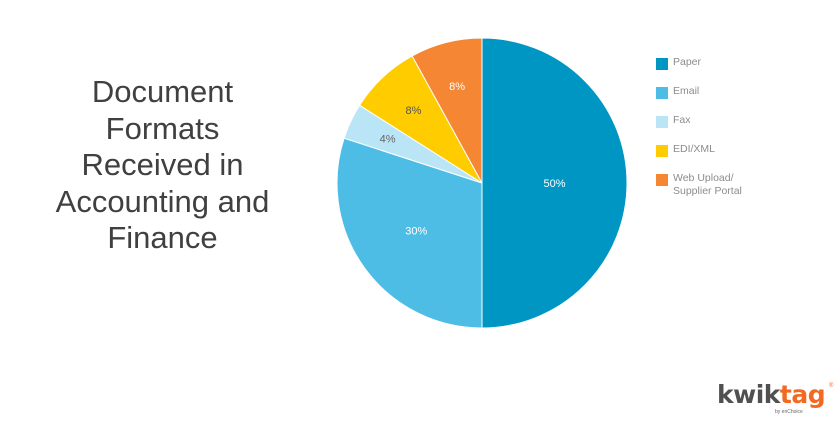  What do you see at coordinates (831, 386) in the screenshot?
I see `logo-trademark: ®` at bounding box center [831, 386].